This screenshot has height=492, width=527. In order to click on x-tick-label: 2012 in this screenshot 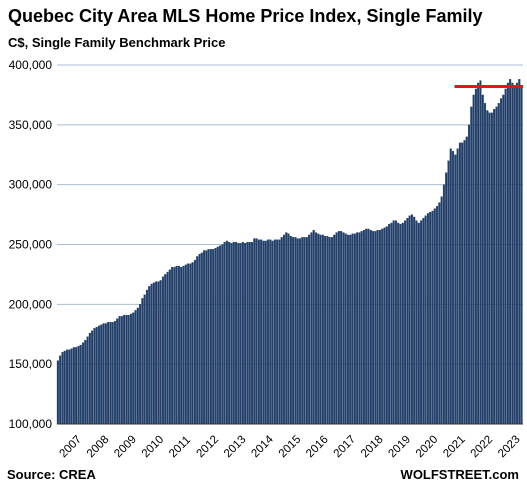, I will do `click(208, 447)`.